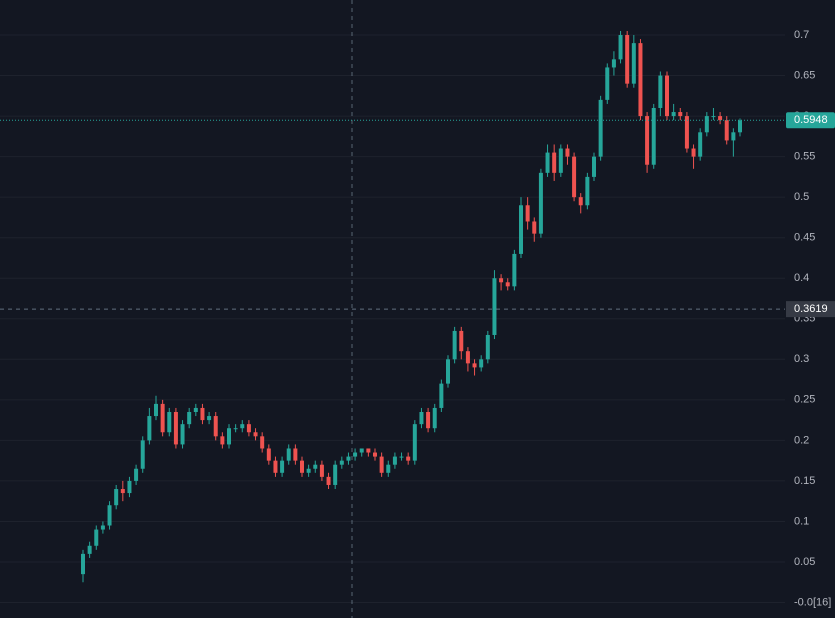  What do you see at coordinates (801, 35) in the screenshot?
I see `y-tick-label: 0.7` at bounding box center [801, 35].